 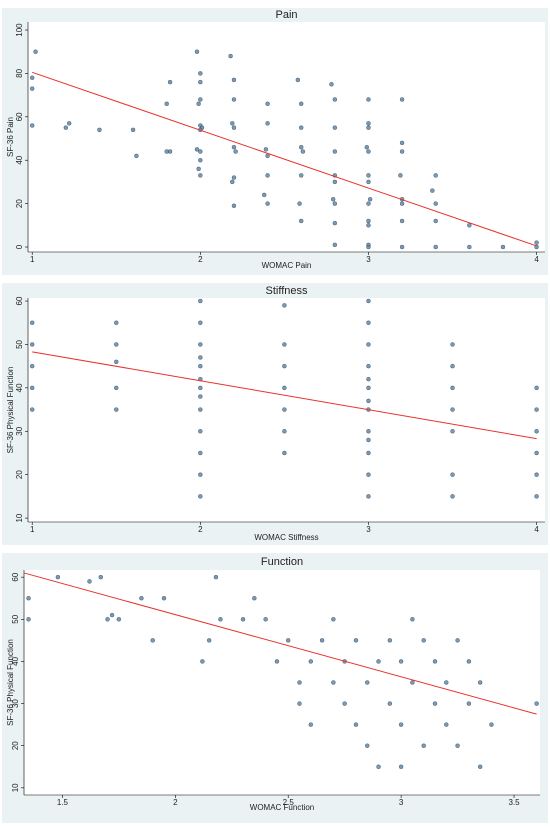 I want to click on x-tick-label: 1.5, so click(x=63, y=802).